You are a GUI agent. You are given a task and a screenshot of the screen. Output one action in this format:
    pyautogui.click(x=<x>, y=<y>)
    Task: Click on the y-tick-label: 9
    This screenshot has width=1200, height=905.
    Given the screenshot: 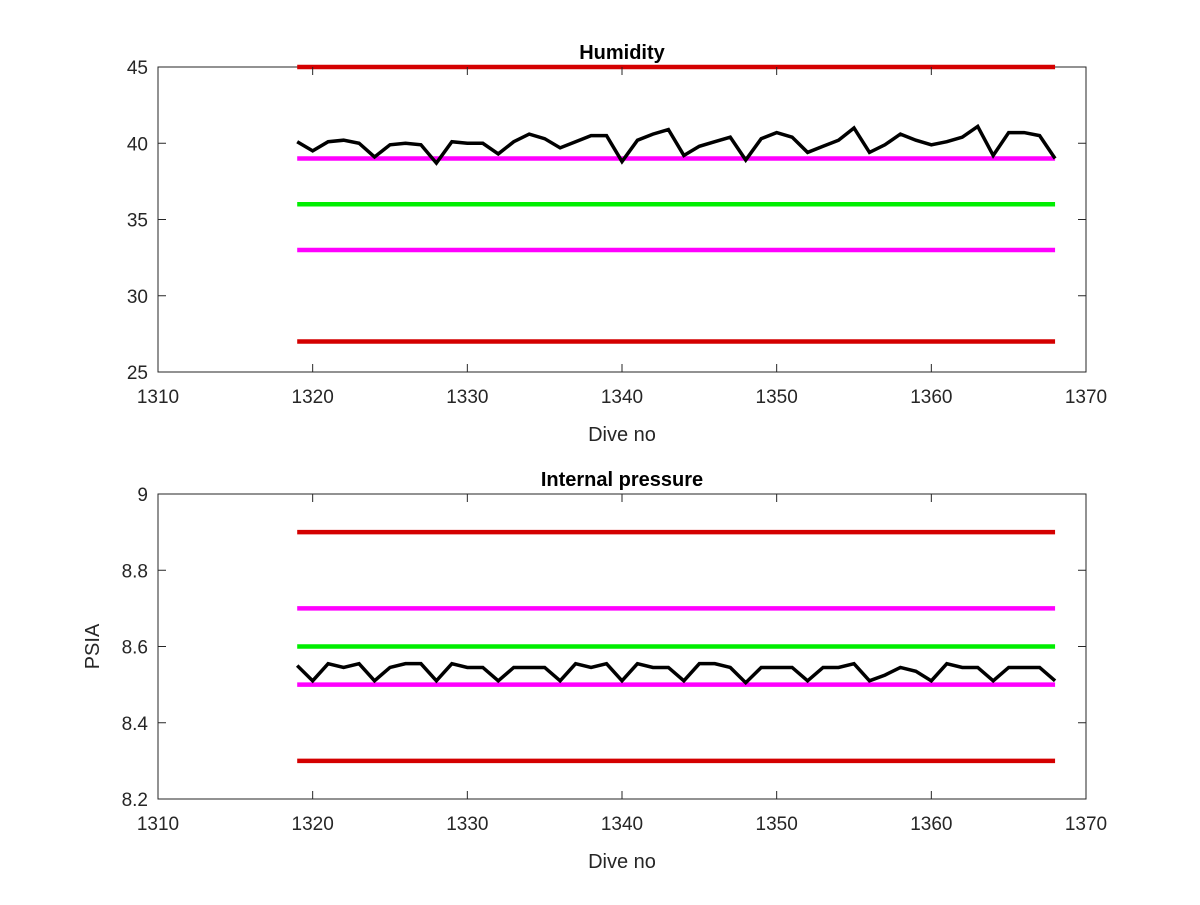 What is the action you would take?
    pyautogui.click(x=142, y=495)
    